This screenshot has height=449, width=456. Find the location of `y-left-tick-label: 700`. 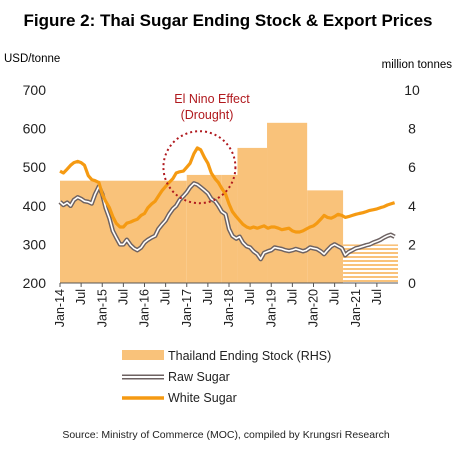

y-left-tick-label: 700 is located at coordinates (35, 90).